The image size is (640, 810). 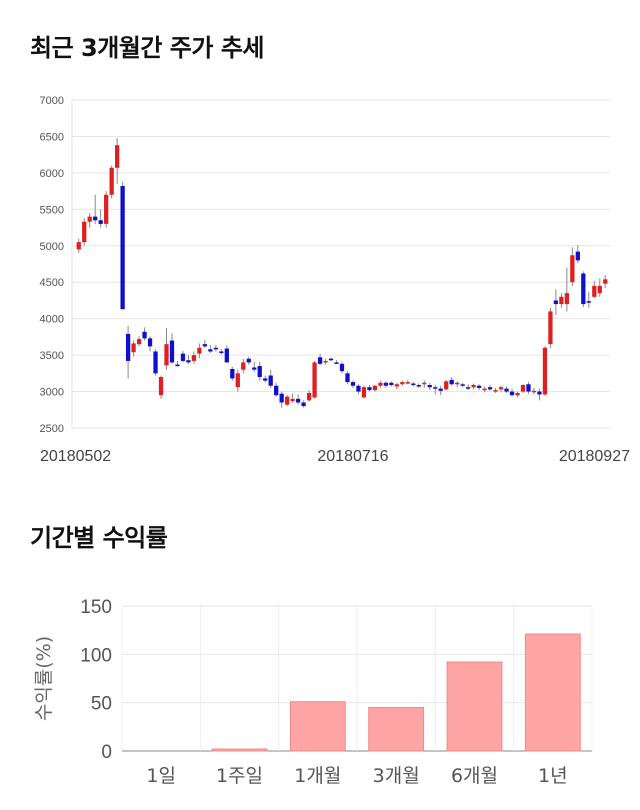 What do you see at coordinates (147, 48) in the screenshot?
I see `price-trend-title: 최근 3개월간 주가 추세` at bounding box center [147, 48].